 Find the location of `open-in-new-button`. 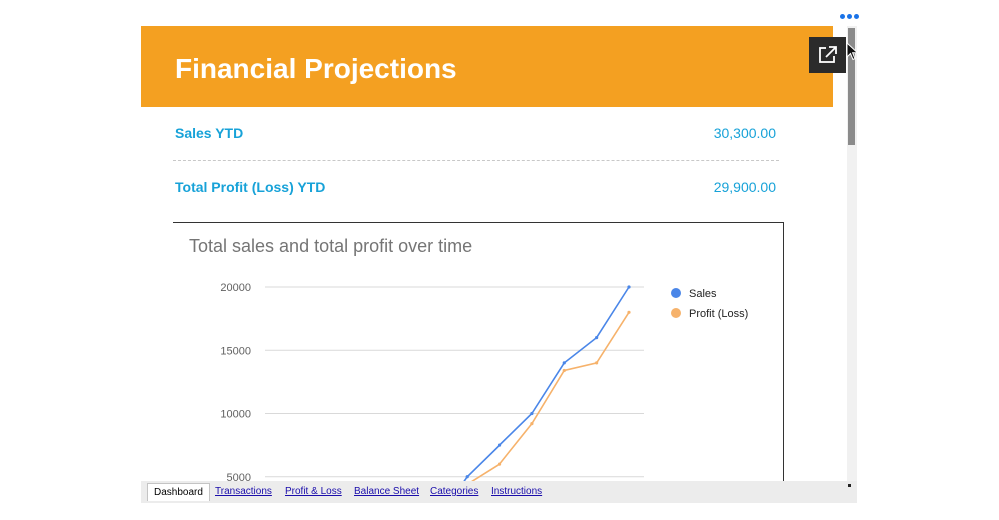

open-in-new-button is located at coordinates (827, 55).